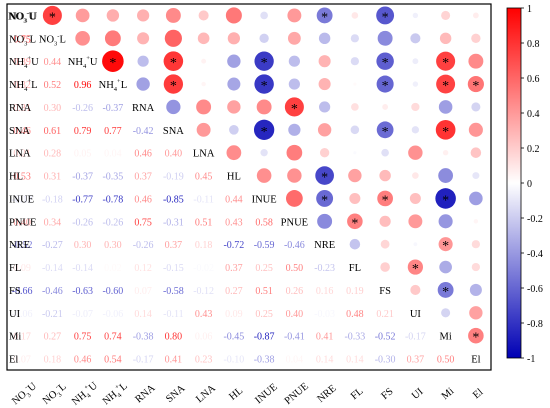  Describe the element at coordinates (535, 289) in the screenshot. I see `colorbar-tick-label: -0.6` at that location.